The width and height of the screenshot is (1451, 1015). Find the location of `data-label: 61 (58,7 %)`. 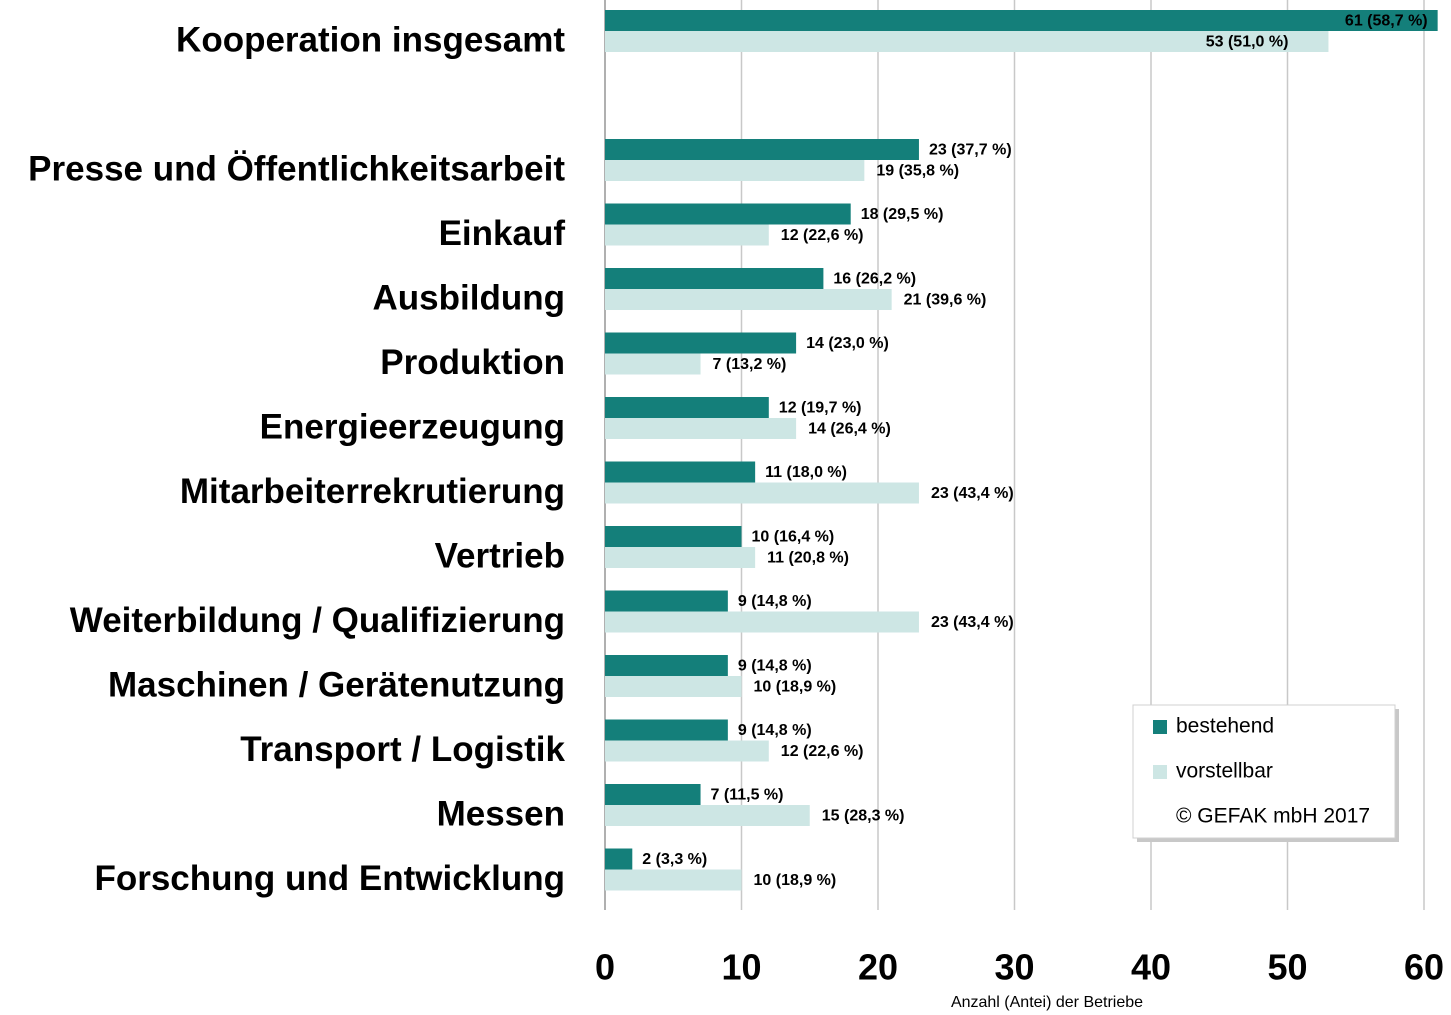

data-label: 61 (58,7 %) is located at coordinates (1386, 21).